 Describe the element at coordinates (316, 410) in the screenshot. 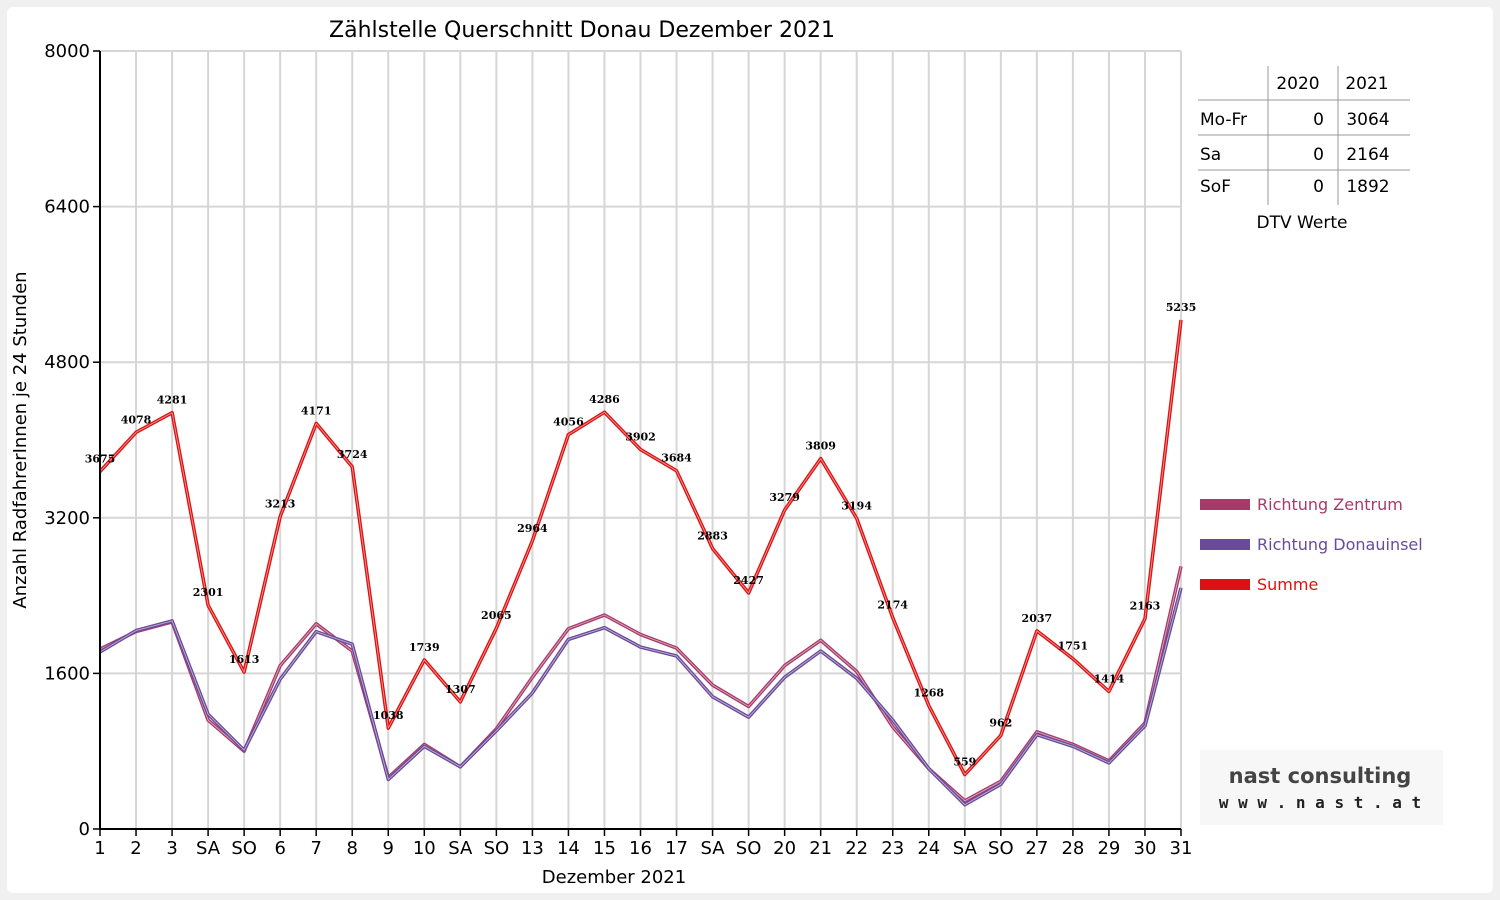

I see `data-label: 4171` at that location.